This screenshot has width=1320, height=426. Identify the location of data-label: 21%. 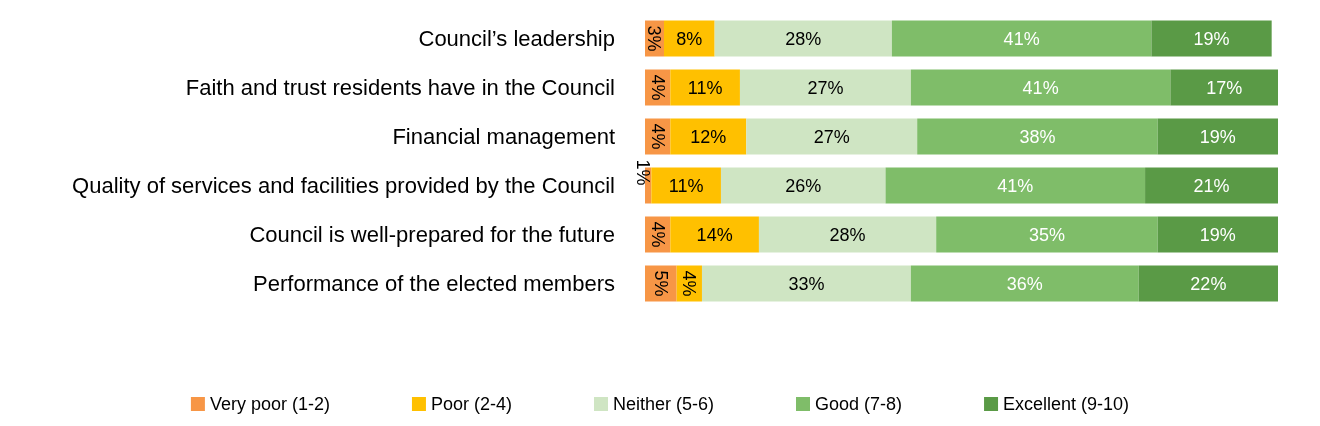
(1211, 185).